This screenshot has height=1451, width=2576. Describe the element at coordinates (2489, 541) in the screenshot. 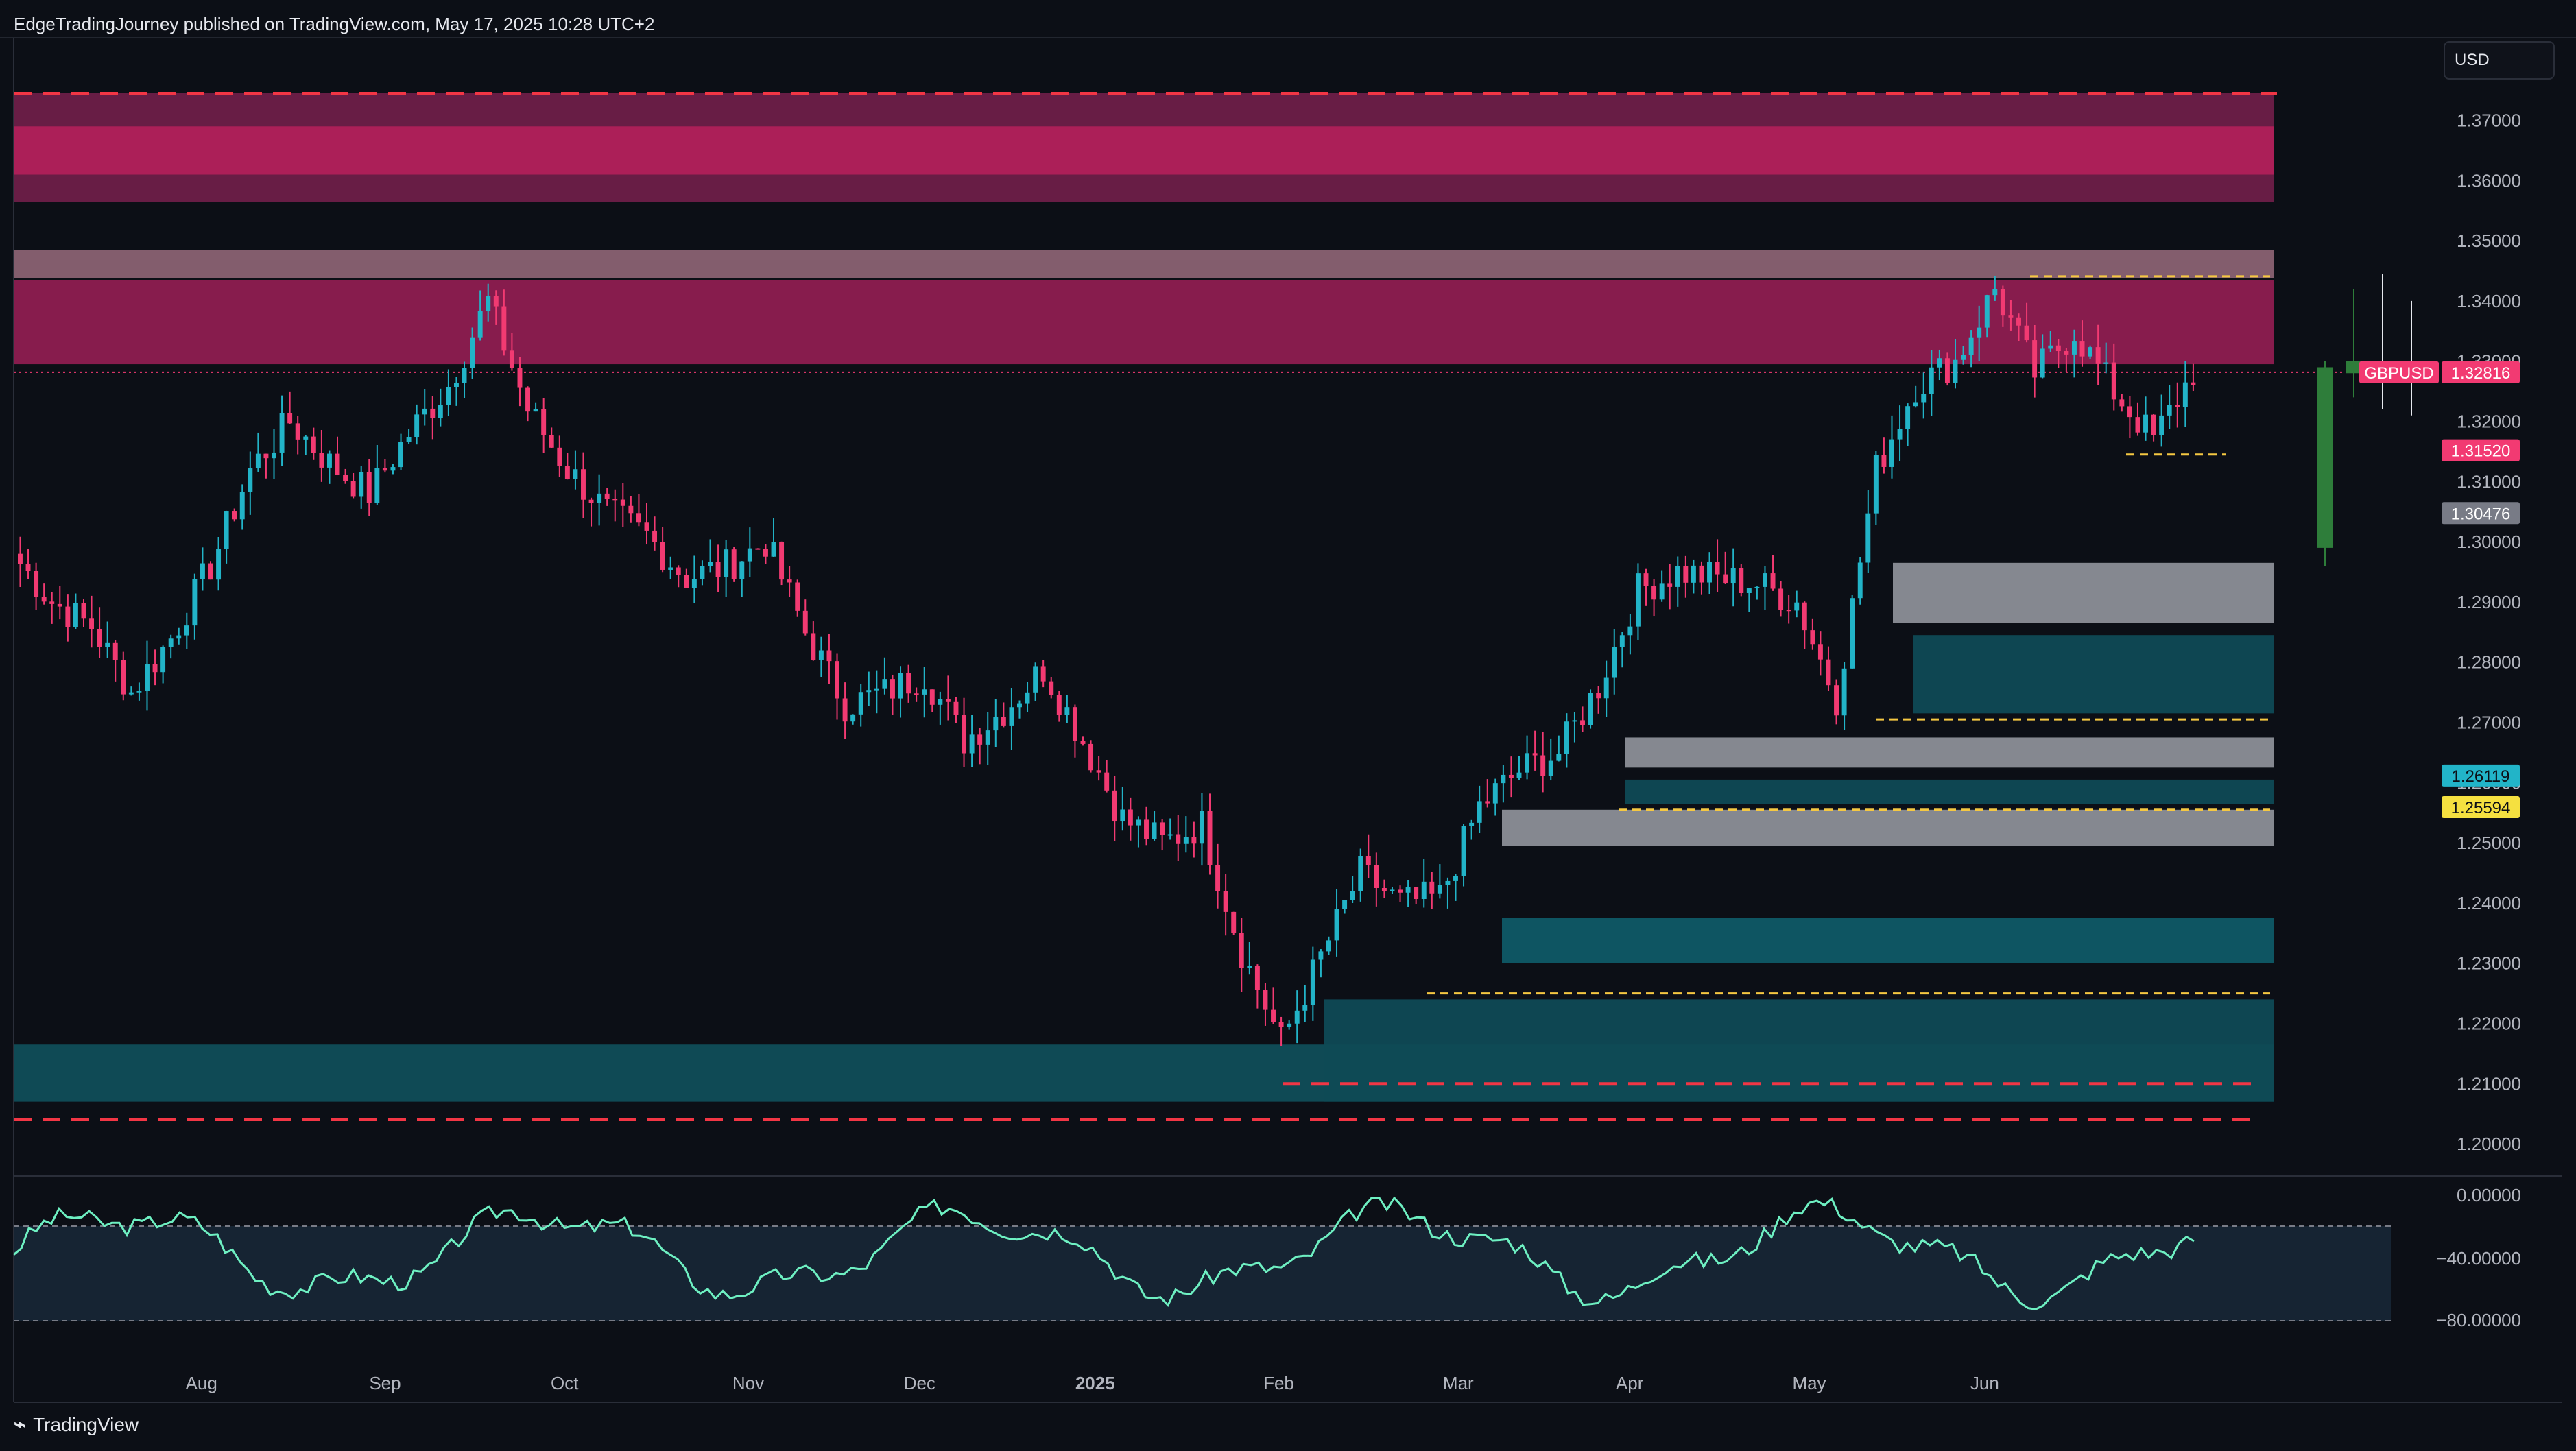

I see `price-tick-label: 1.30000` at that location.